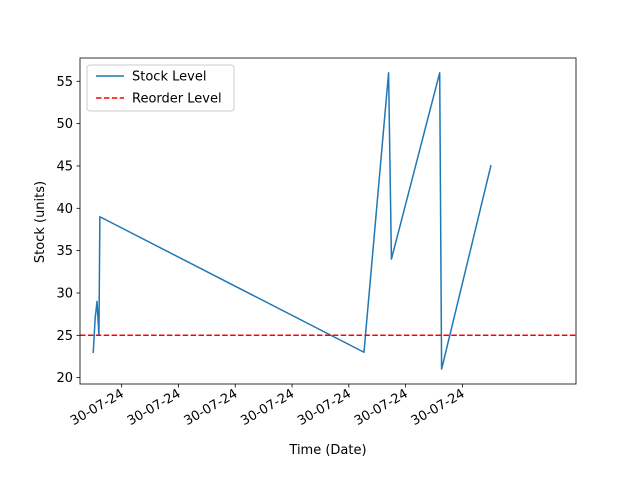 Image resolution: width=640 pixels, height=484 pixels. Describe the element at coordinates (327, 450) in the screenshot. I see `x-axis-label: Time (Date)` at that location.